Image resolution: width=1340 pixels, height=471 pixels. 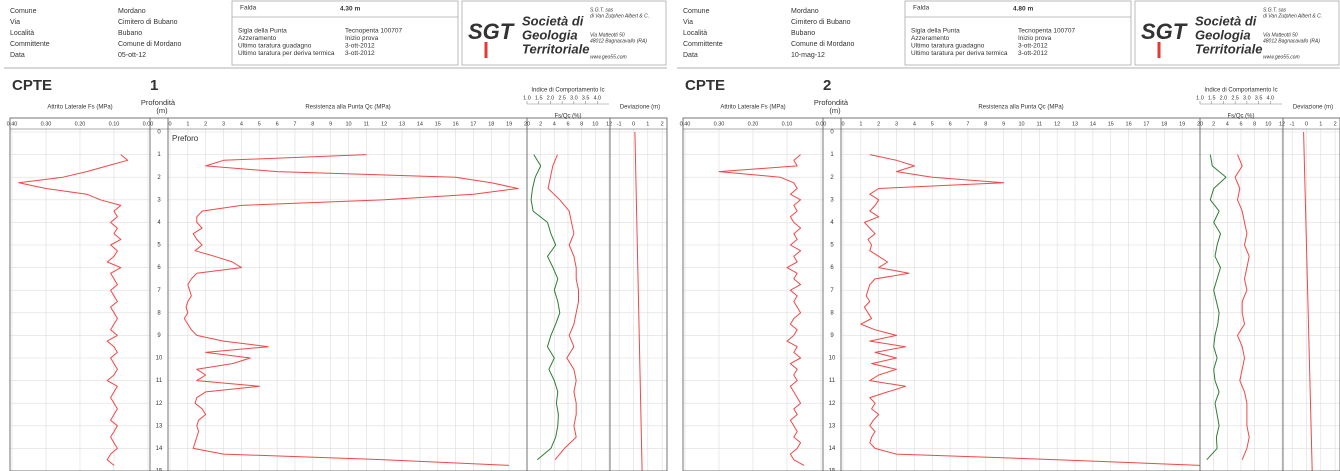 What do you see at coordinates (608, 57) in the screenshot?
I see `company-address: www.geo55.com` at bounding box center [608, 57].